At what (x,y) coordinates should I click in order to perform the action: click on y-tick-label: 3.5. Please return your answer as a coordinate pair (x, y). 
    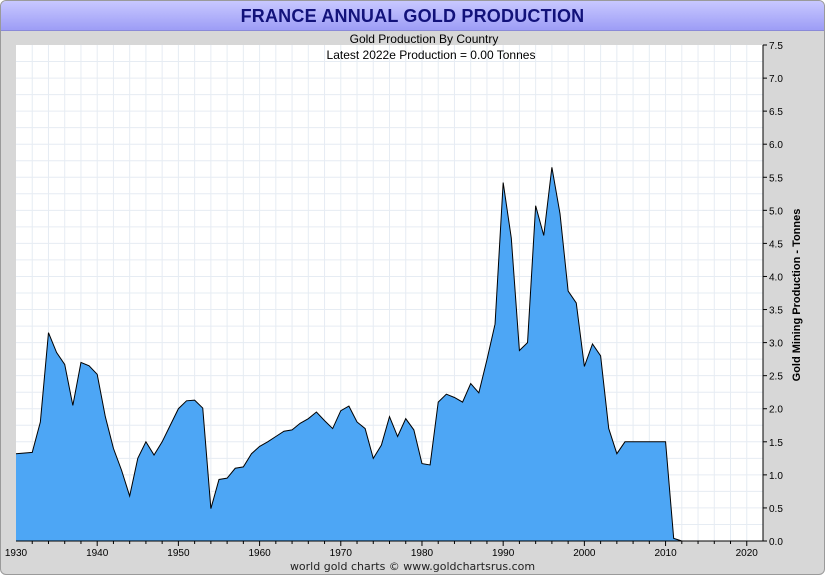
    Looking at the image, I should click on (776, 311).